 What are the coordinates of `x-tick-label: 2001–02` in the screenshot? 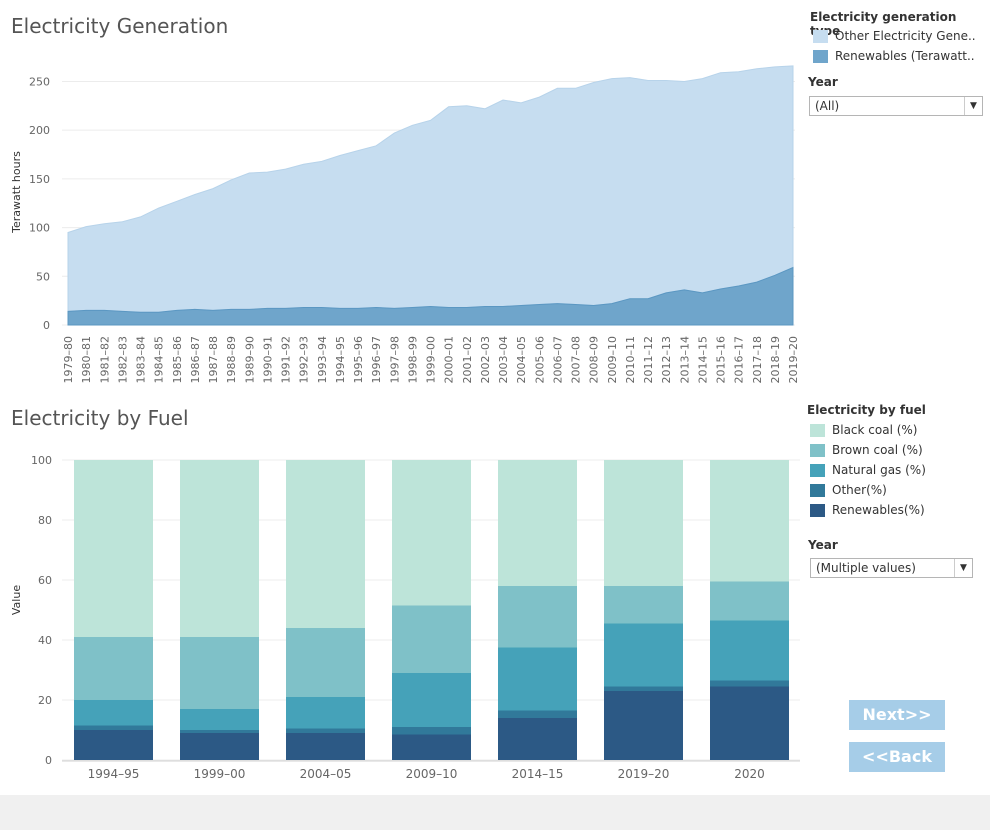 It's located at (467, 360).